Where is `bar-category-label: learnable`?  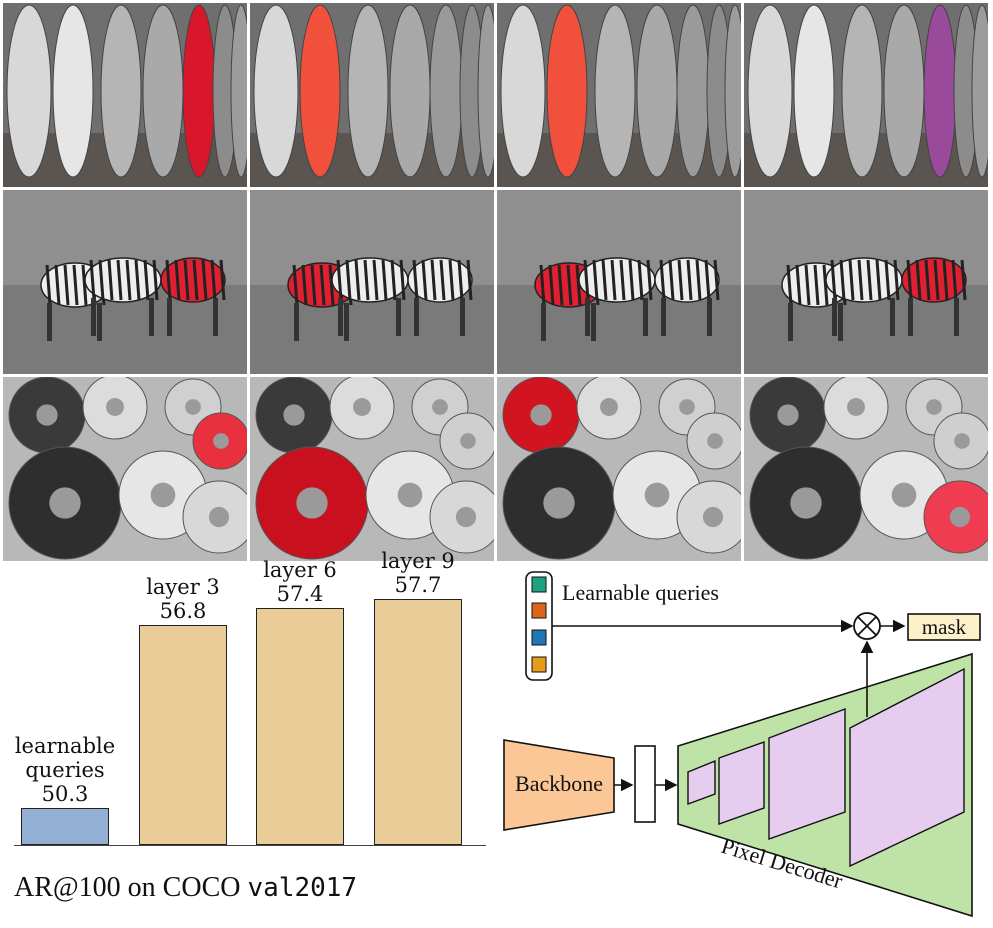
bar-category-label: learnable is located at coordinates (65, 746).